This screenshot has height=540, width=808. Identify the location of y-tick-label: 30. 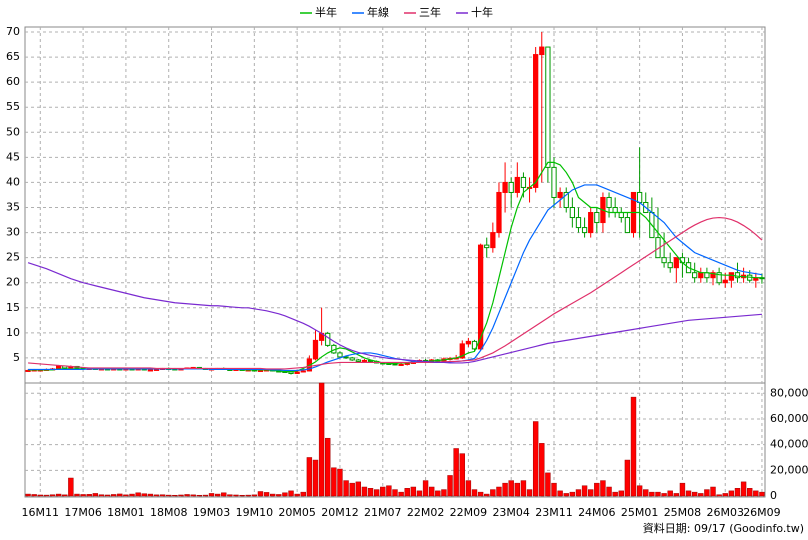
(13, 232).